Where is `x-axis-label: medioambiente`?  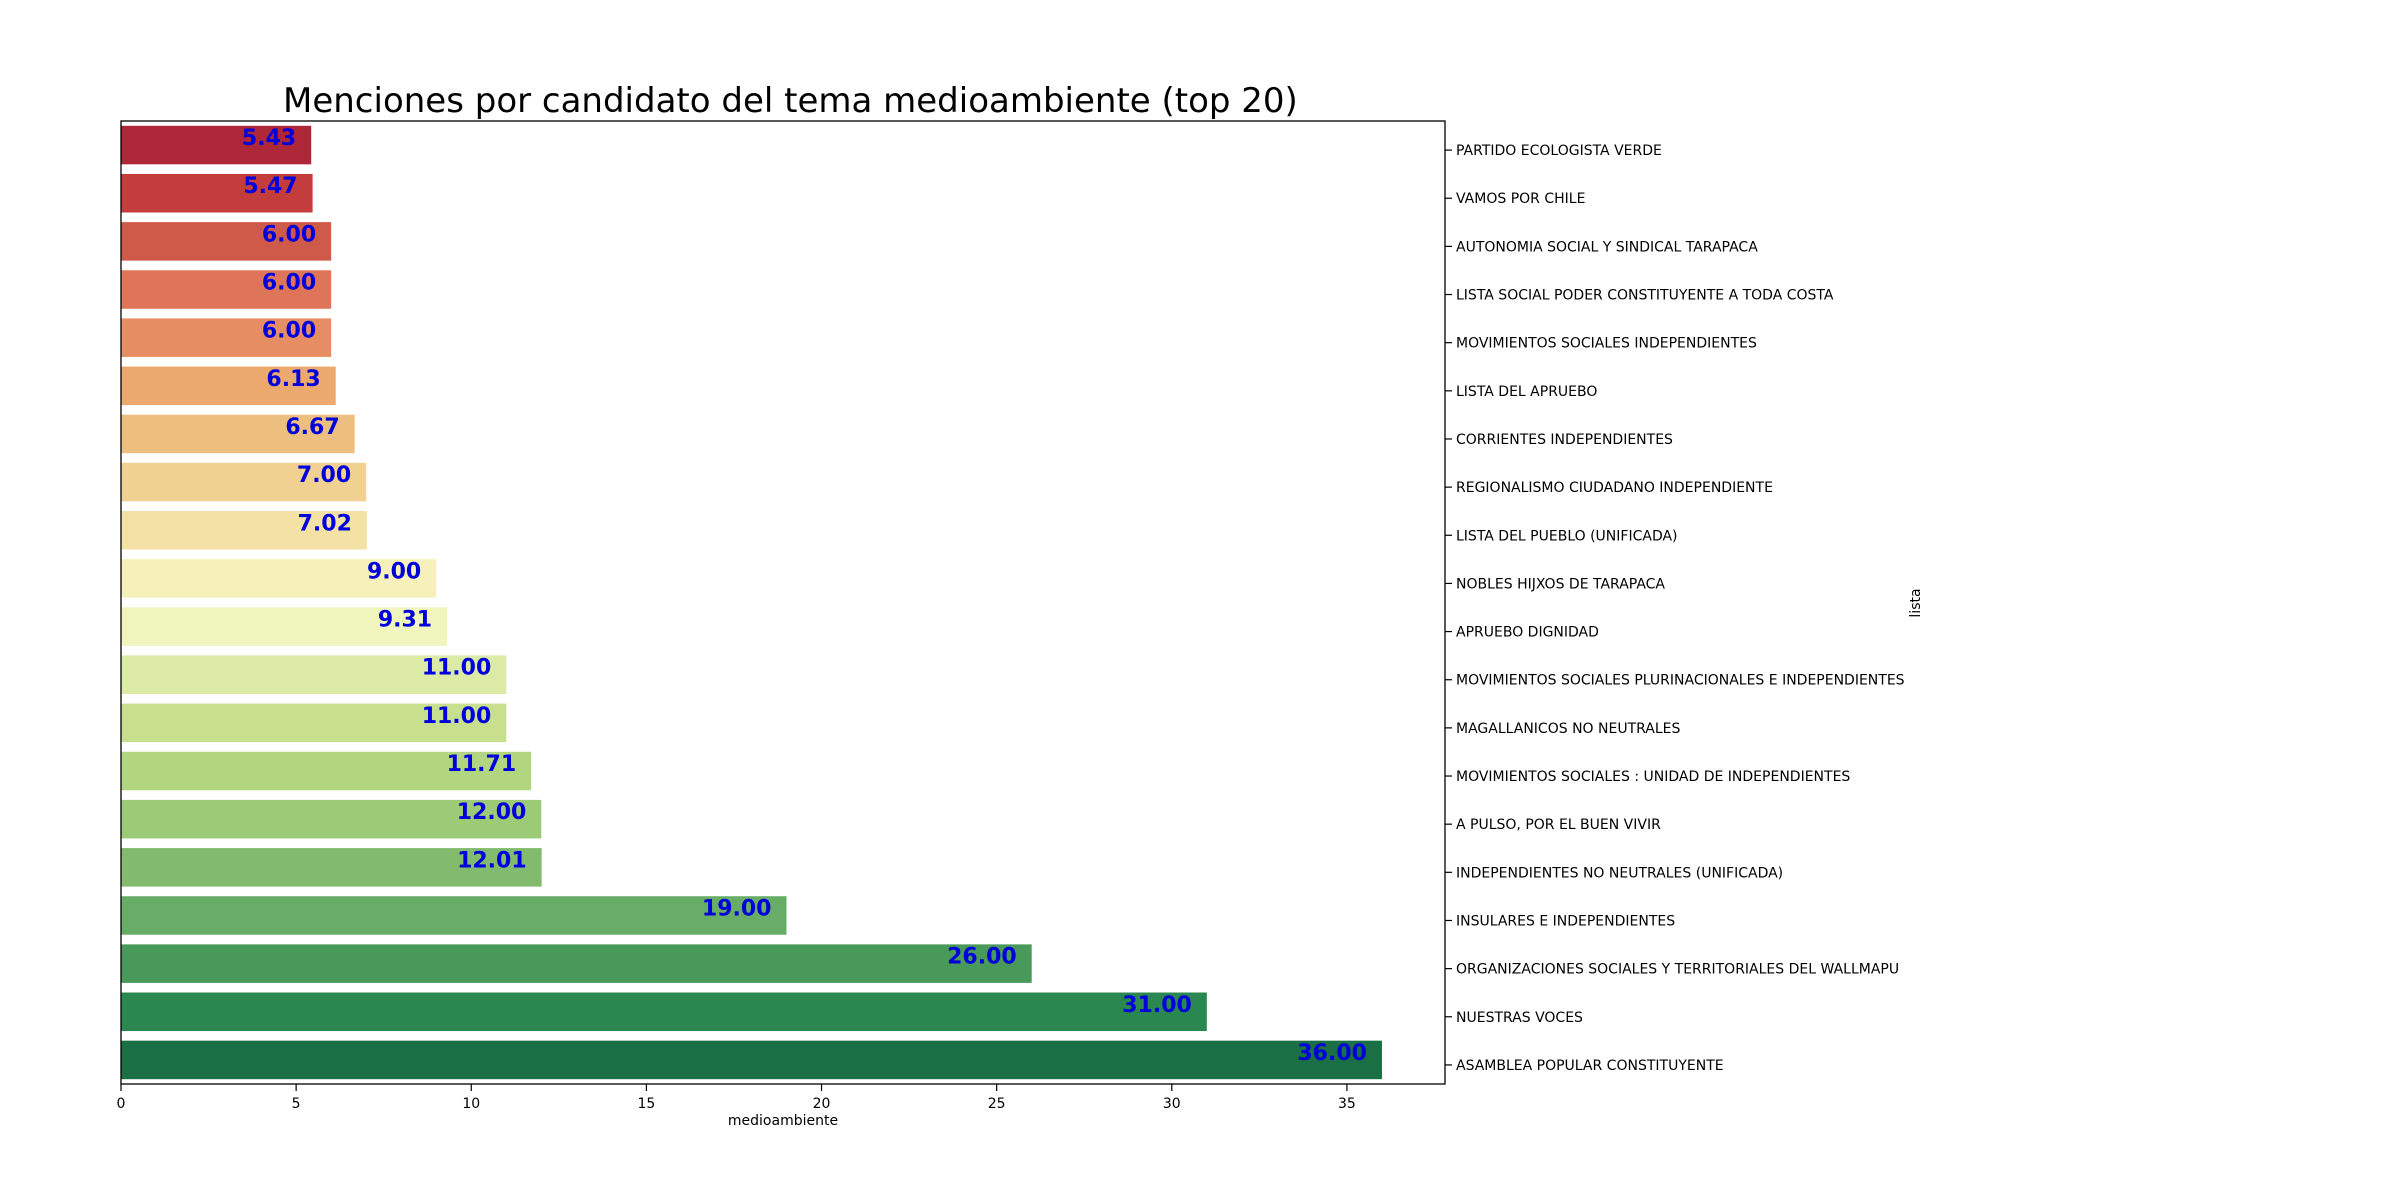
x-axis-label: medioambiente is located at coordinates (783, 1121).